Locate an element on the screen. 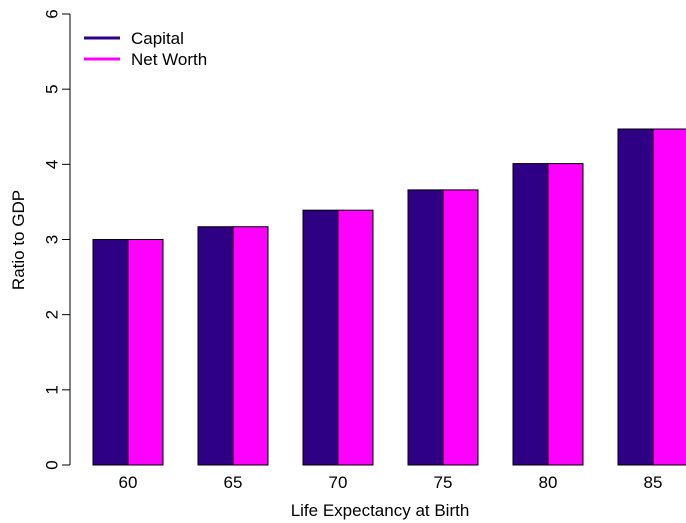 The image size is (686, 523). y-axis: 0 1 2 3 4 5 6 is located at coordinates (57, 239).